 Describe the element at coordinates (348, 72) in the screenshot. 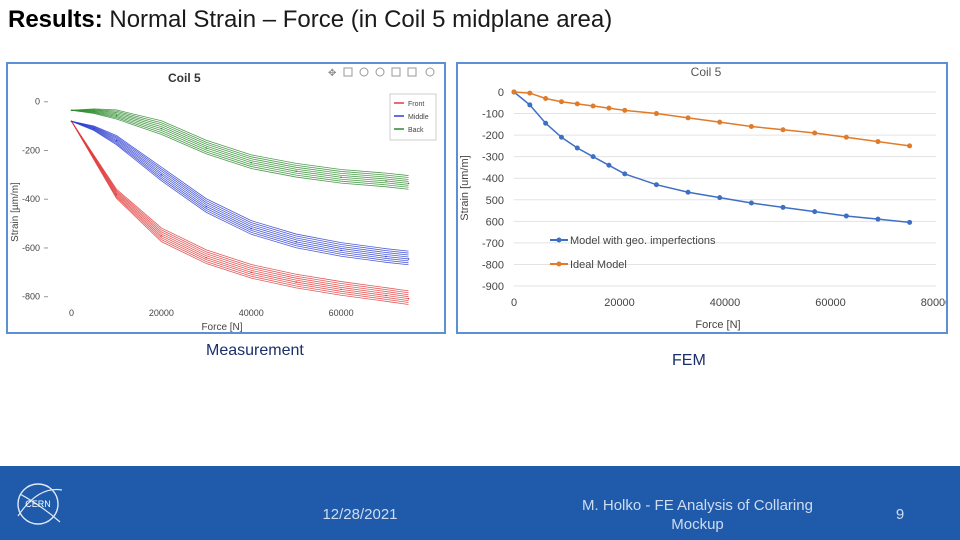

I see `zoom-icon` at that location.